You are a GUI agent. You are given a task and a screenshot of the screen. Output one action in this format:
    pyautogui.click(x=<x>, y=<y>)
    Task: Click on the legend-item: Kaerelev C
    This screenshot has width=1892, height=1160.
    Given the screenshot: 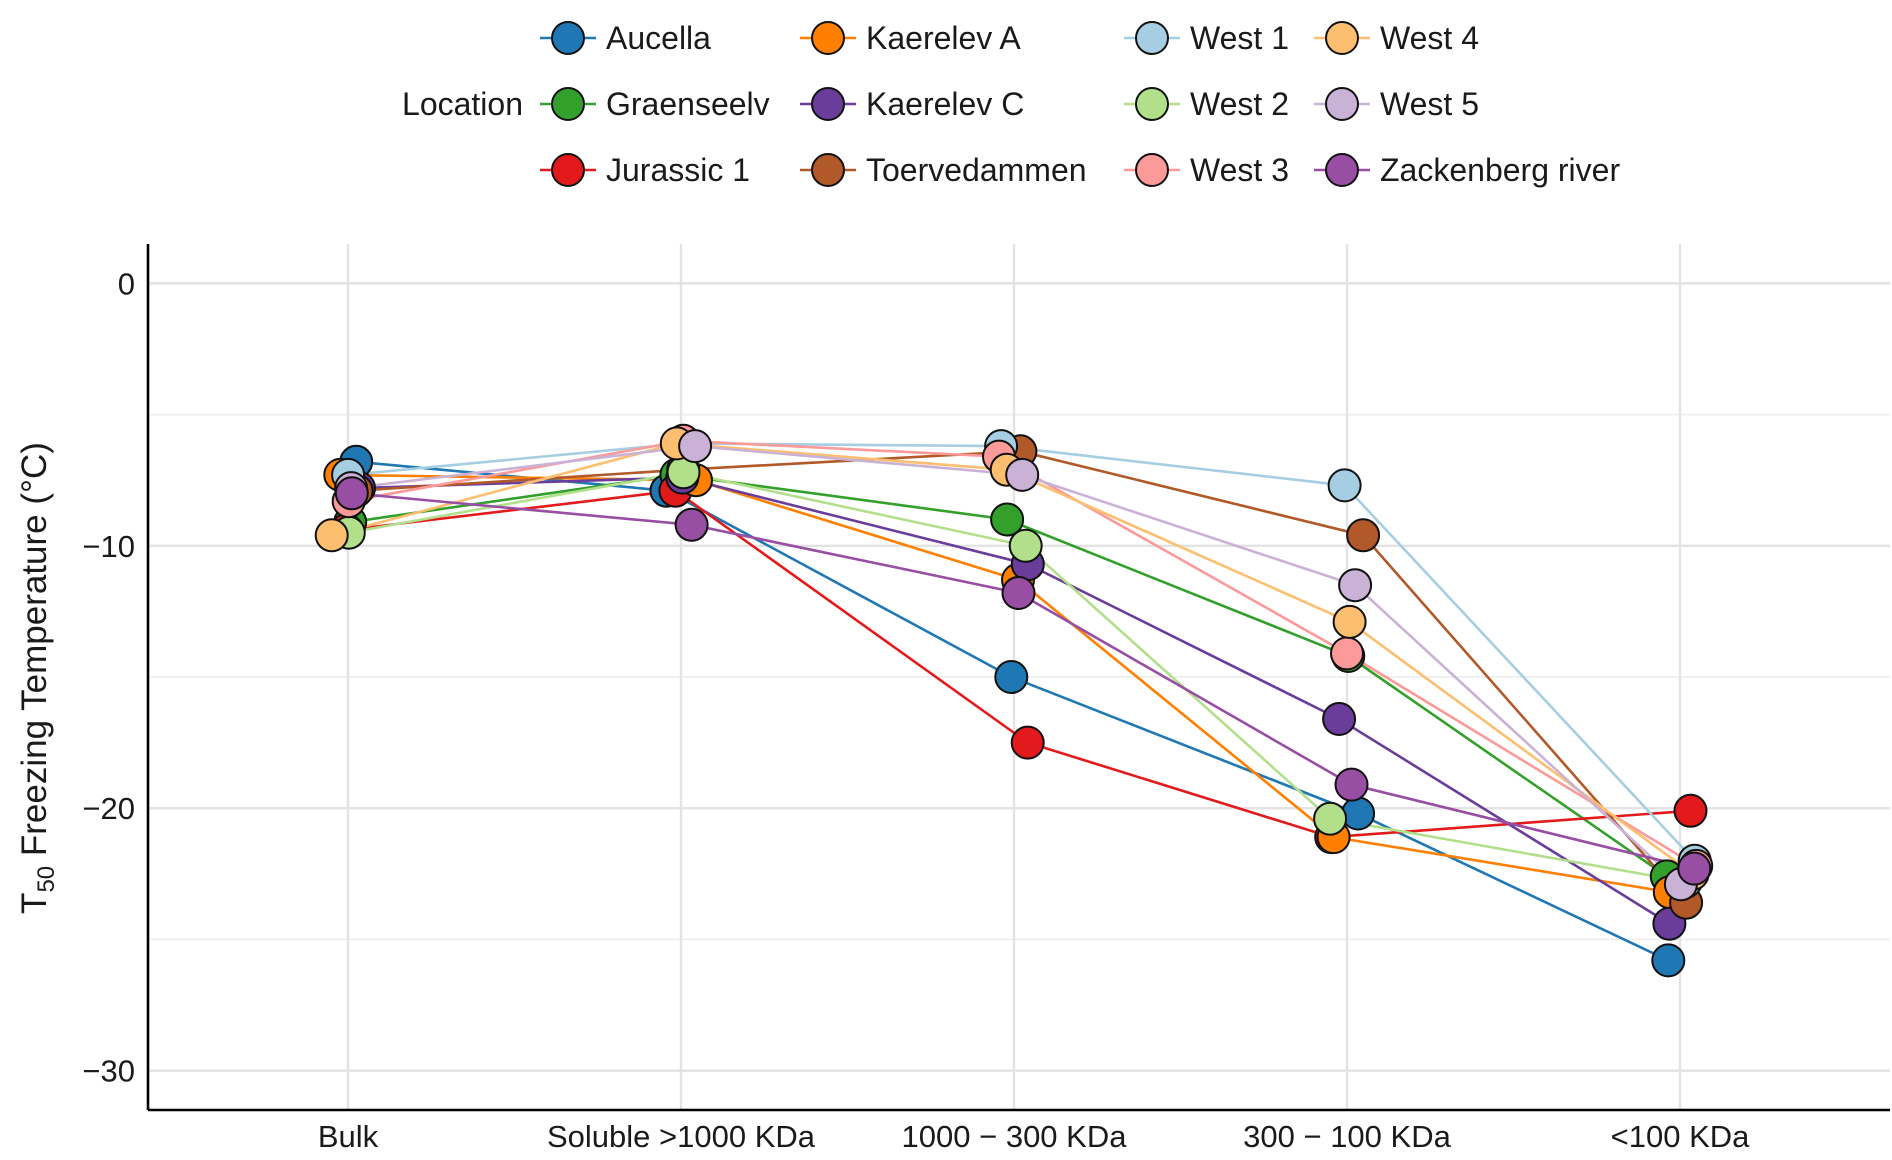 What is the action you would take?
    pyautogui.click(x=912, y=104)
    